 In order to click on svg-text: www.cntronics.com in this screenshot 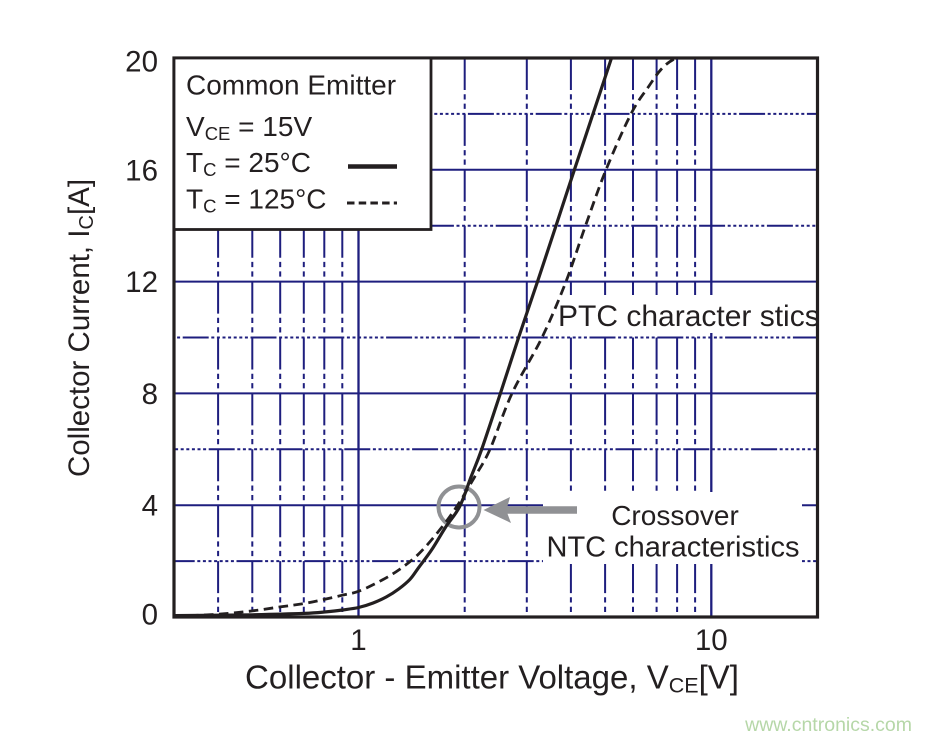, I will do `click(828, 725)`.